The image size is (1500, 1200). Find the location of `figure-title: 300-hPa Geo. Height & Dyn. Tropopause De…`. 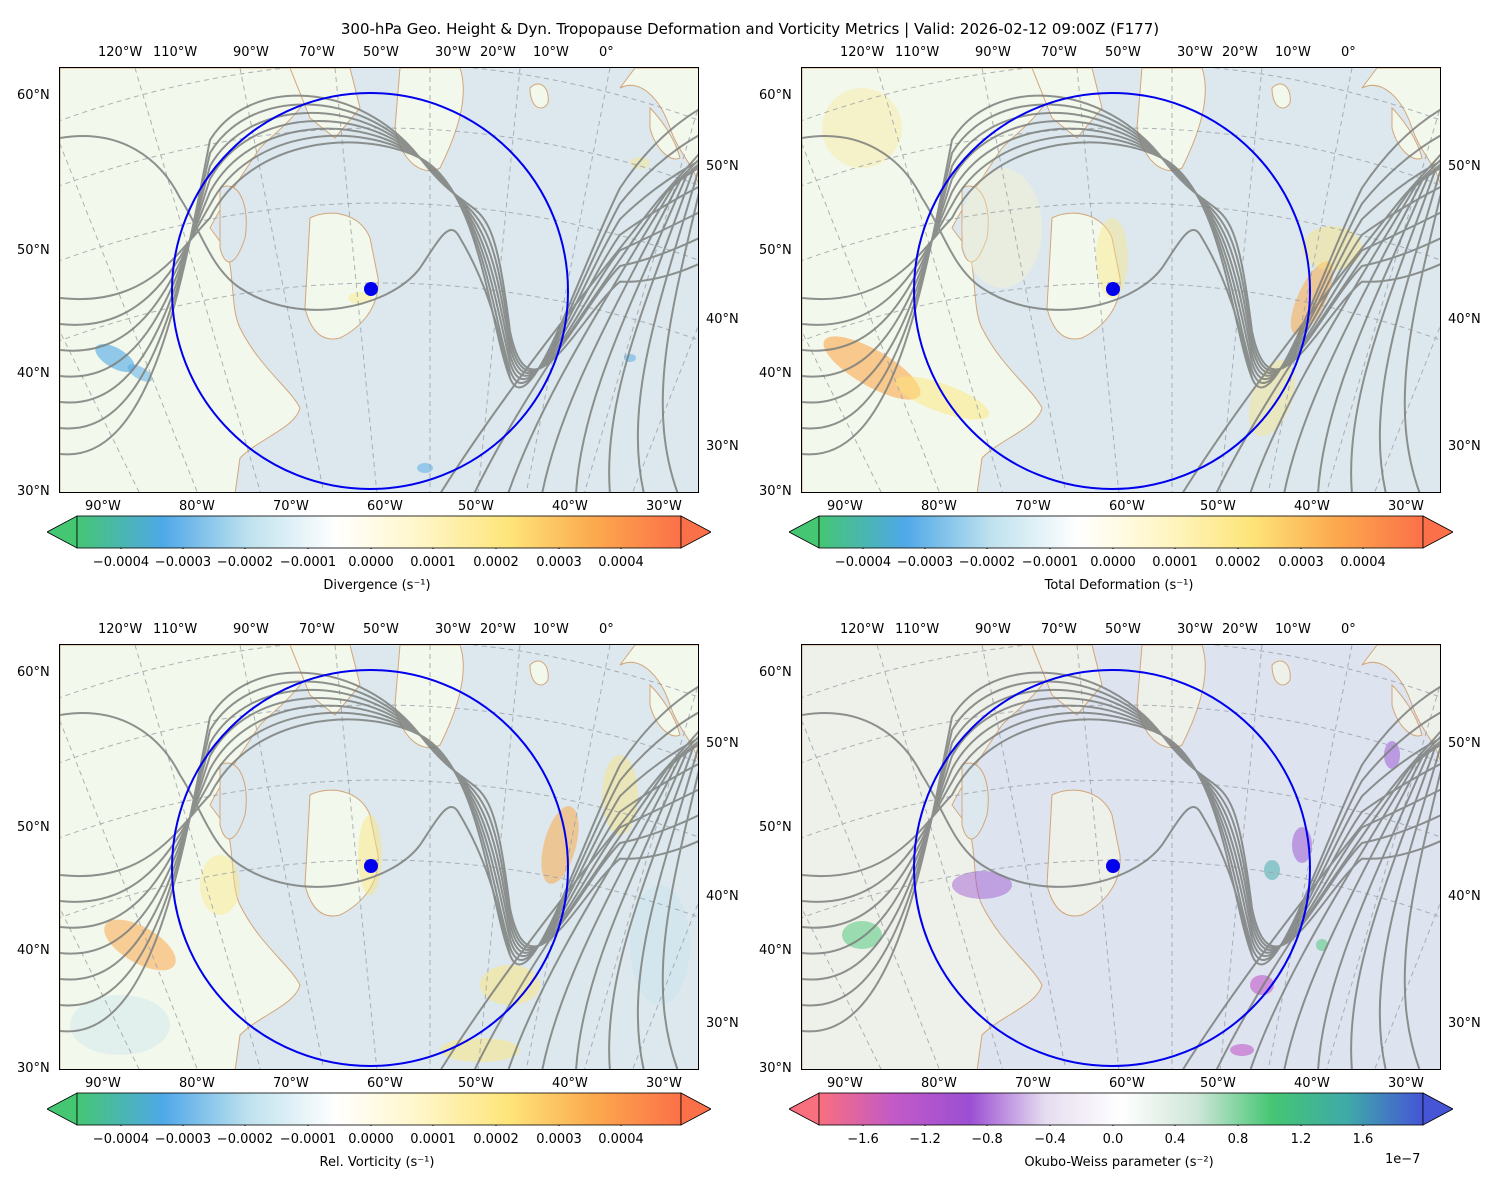

figure-title: 300-hPa Geo. Height & Dyn. Tropopause De… is located at coordinates (750, 29).